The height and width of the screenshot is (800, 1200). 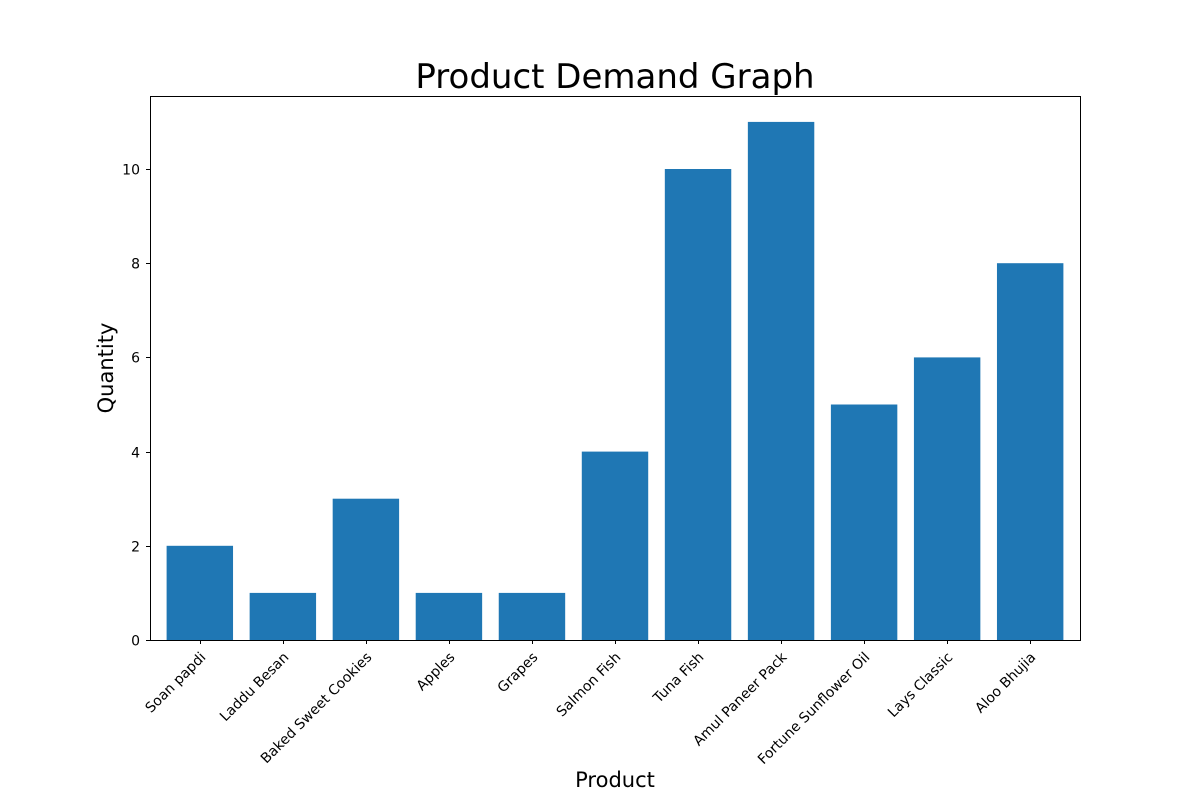 What do you see at coordinates (176, 683) in the screenshot?
I see `x-tick-label: Soan papdi` at bounding box center [176, 683].